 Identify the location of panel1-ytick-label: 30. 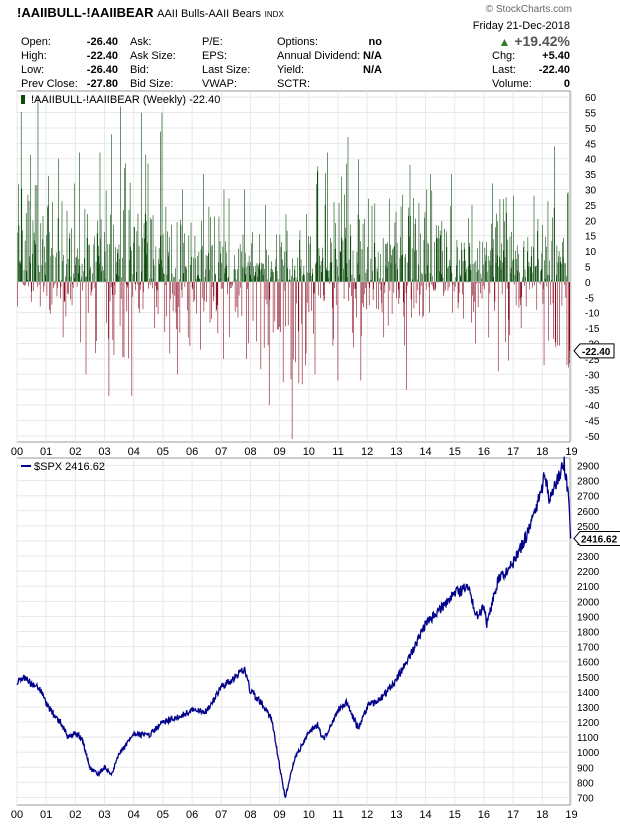
(591, 191).